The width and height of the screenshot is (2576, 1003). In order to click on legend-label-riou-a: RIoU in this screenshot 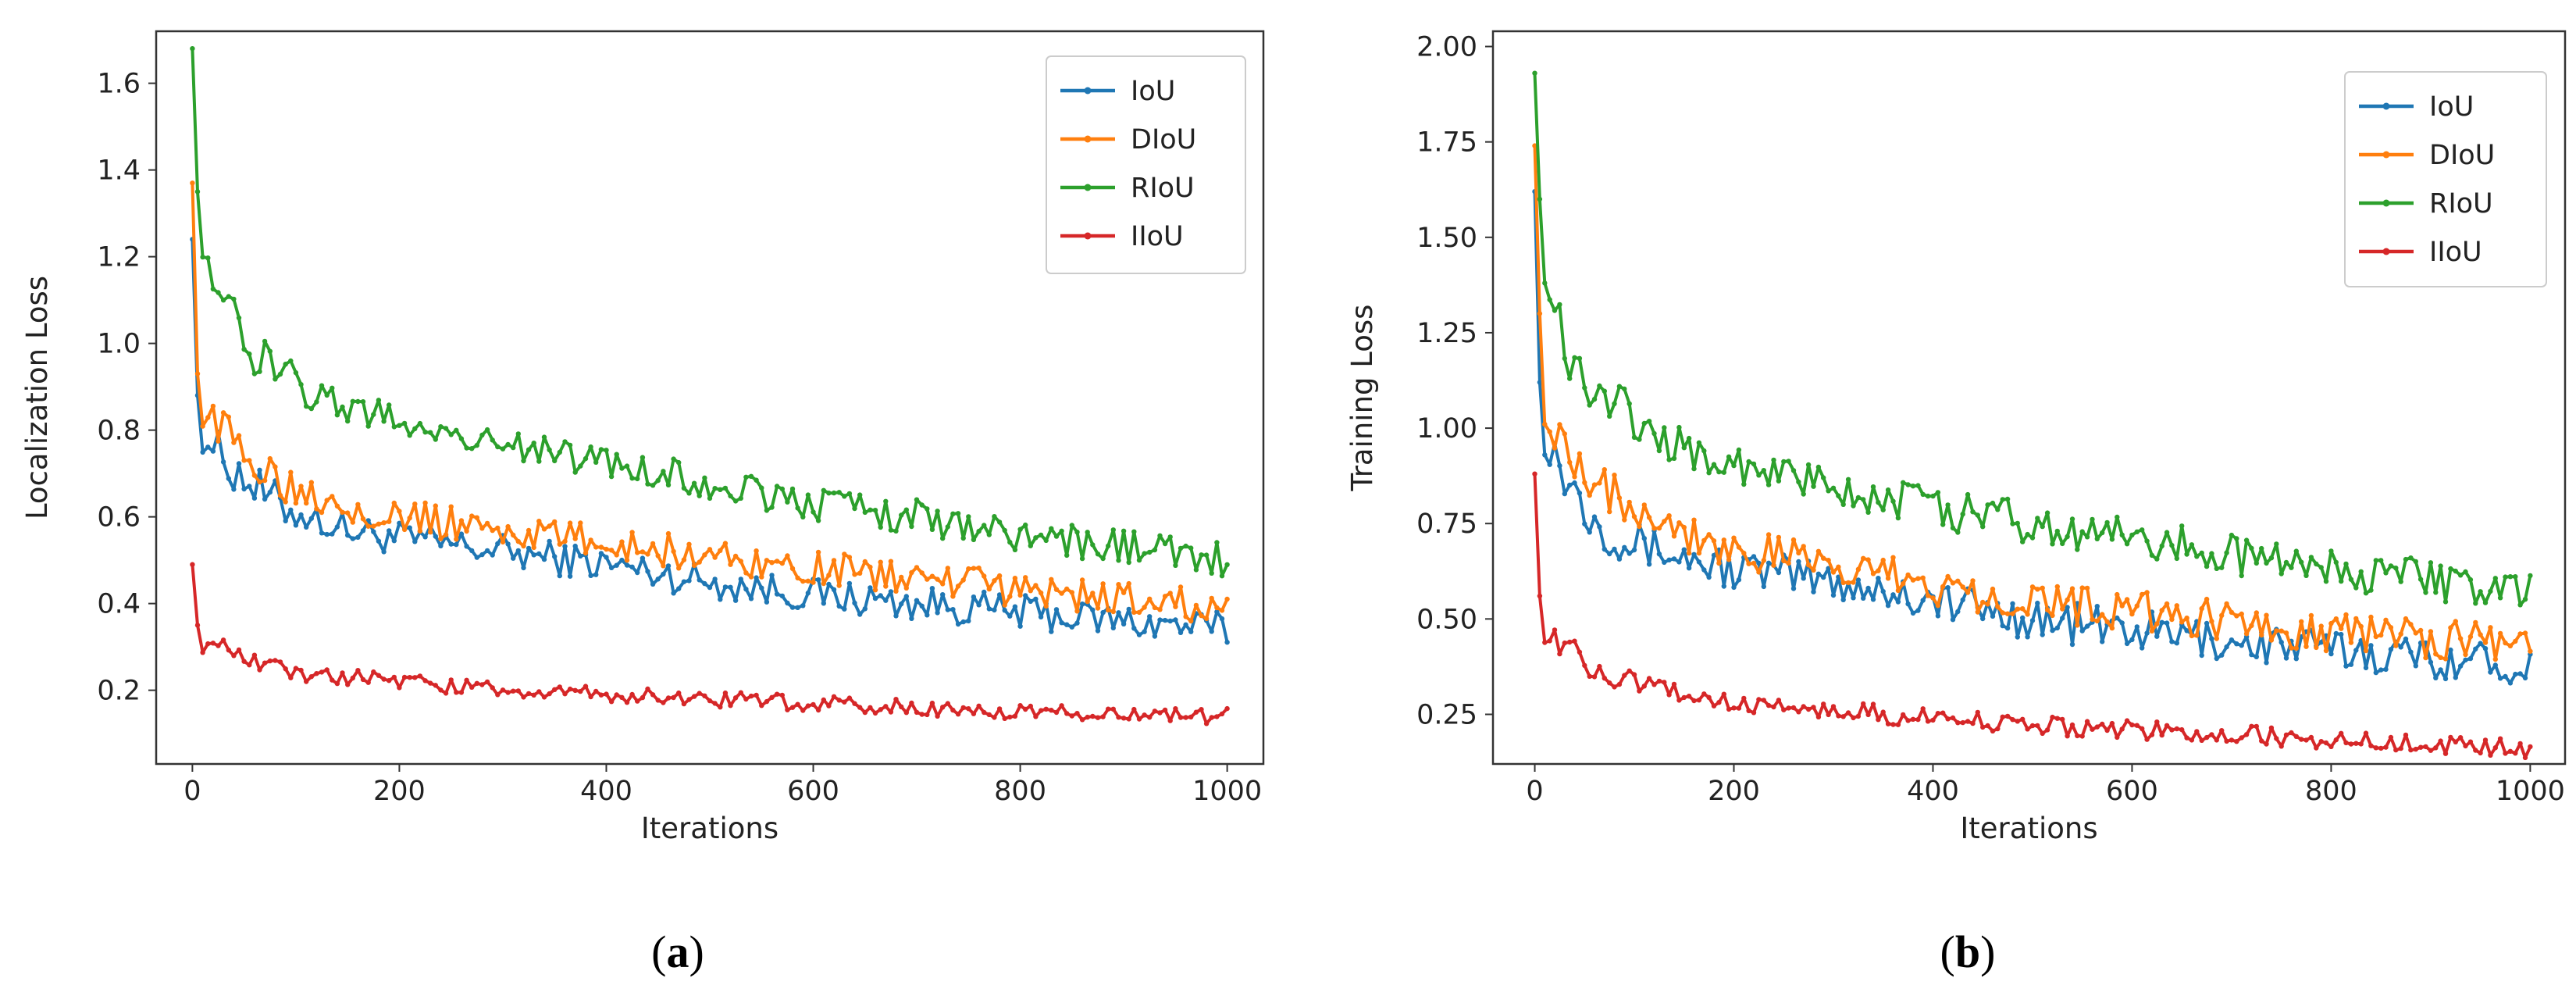, I will do `click(1163, 188)`.